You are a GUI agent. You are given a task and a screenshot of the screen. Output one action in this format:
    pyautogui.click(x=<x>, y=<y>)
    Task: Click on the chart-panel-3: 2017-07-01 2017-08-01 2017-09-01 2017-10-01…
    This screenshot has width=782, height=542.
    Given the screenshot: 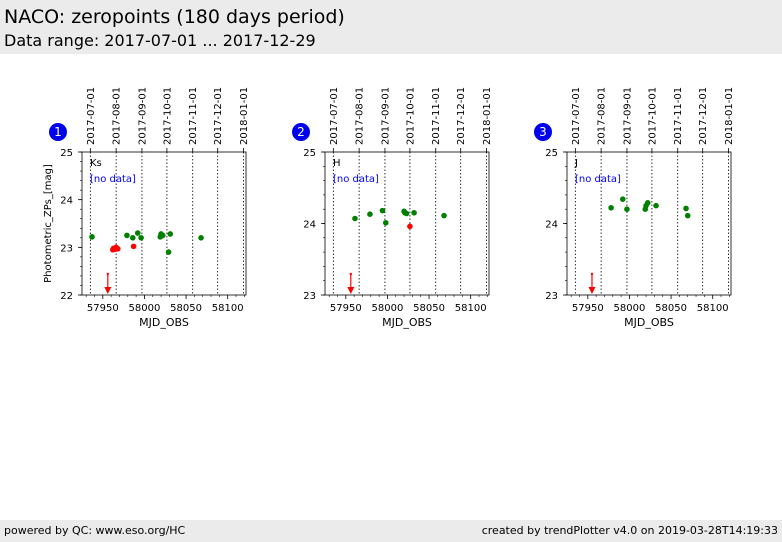 What is the action you would take?
    pyautogui.click(x=634, y=208)
    